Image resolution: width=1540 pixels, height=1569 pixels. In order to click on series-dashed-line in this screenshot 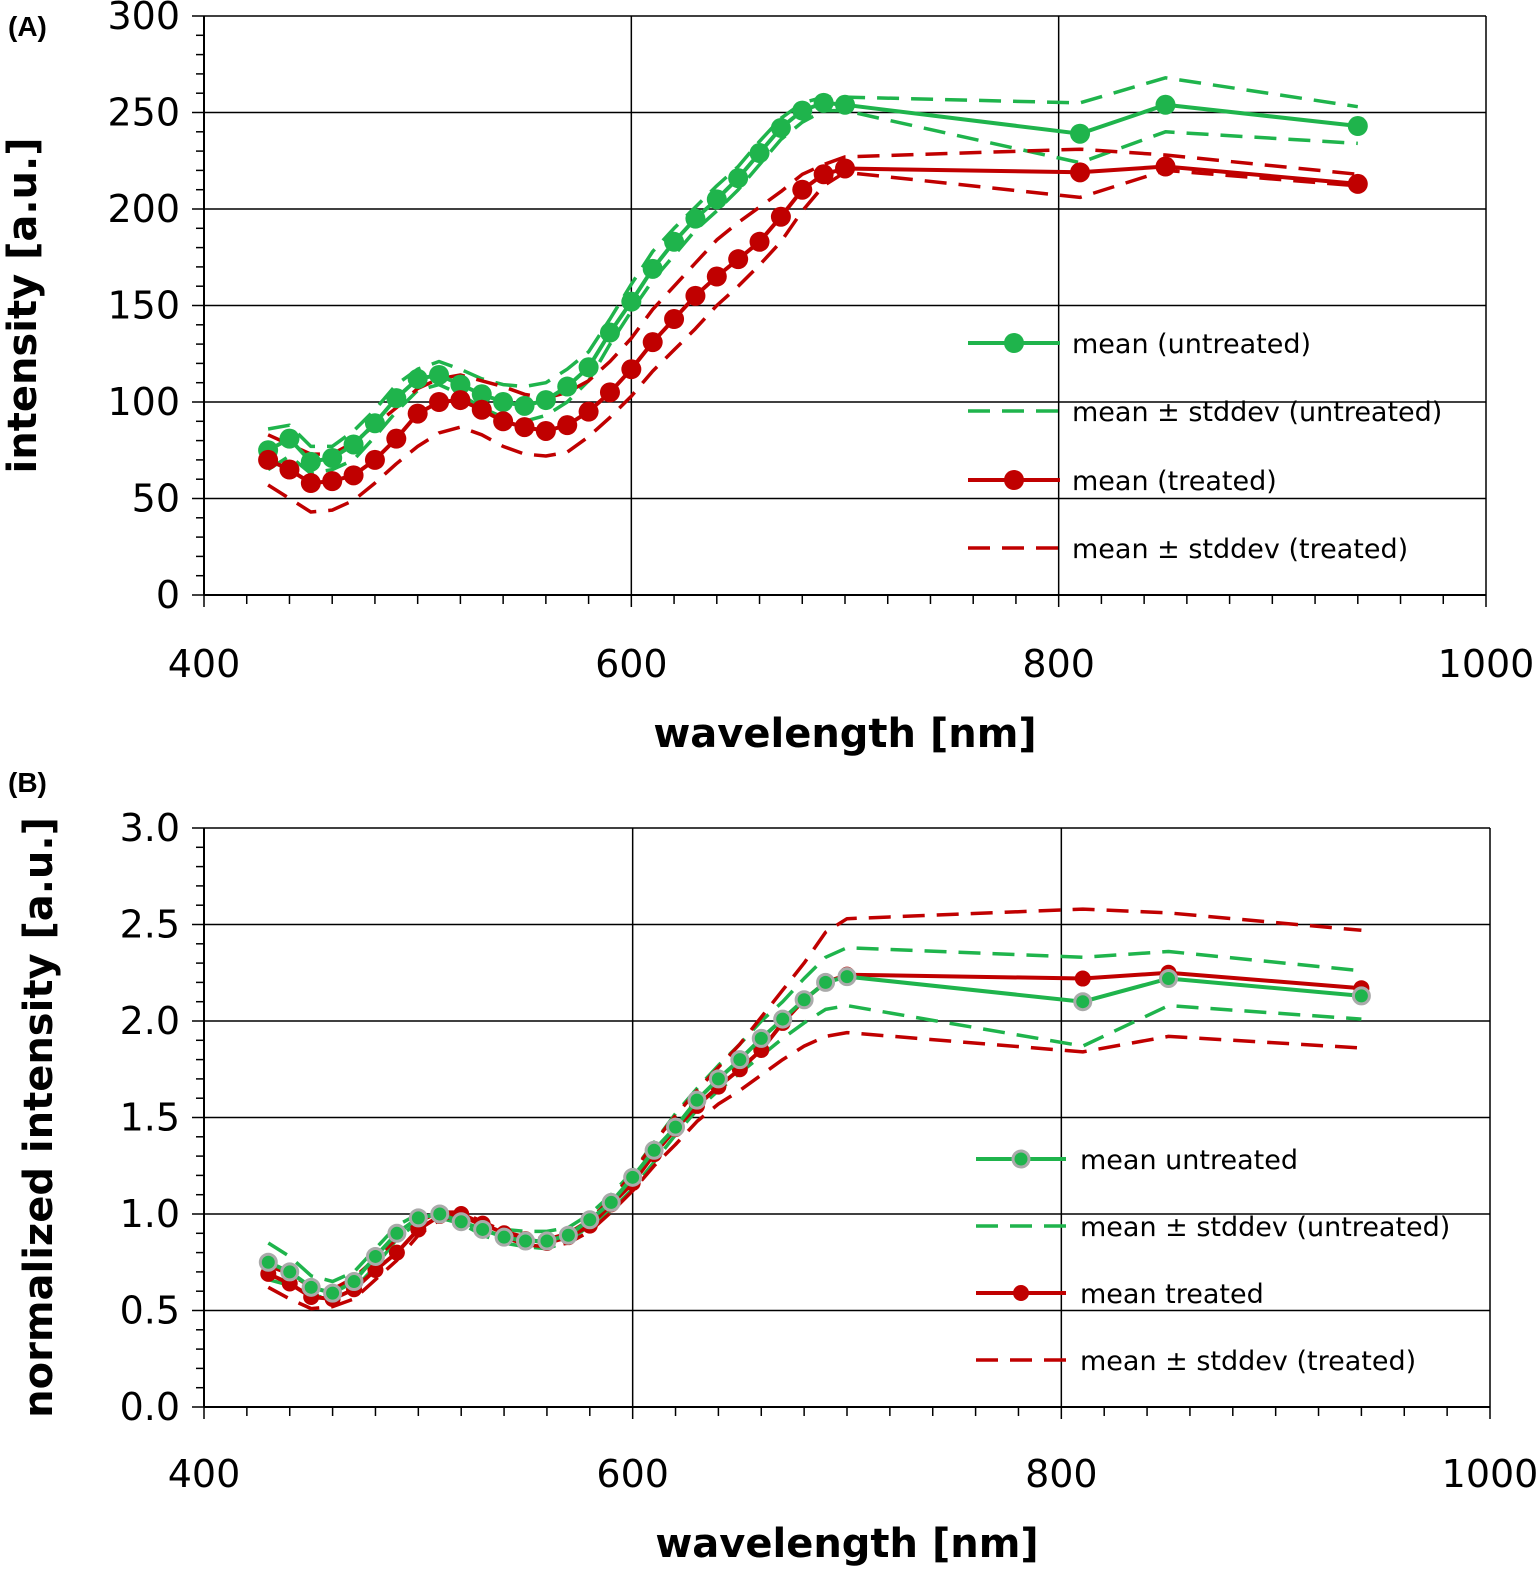, I will do `click(814, 1170)`.